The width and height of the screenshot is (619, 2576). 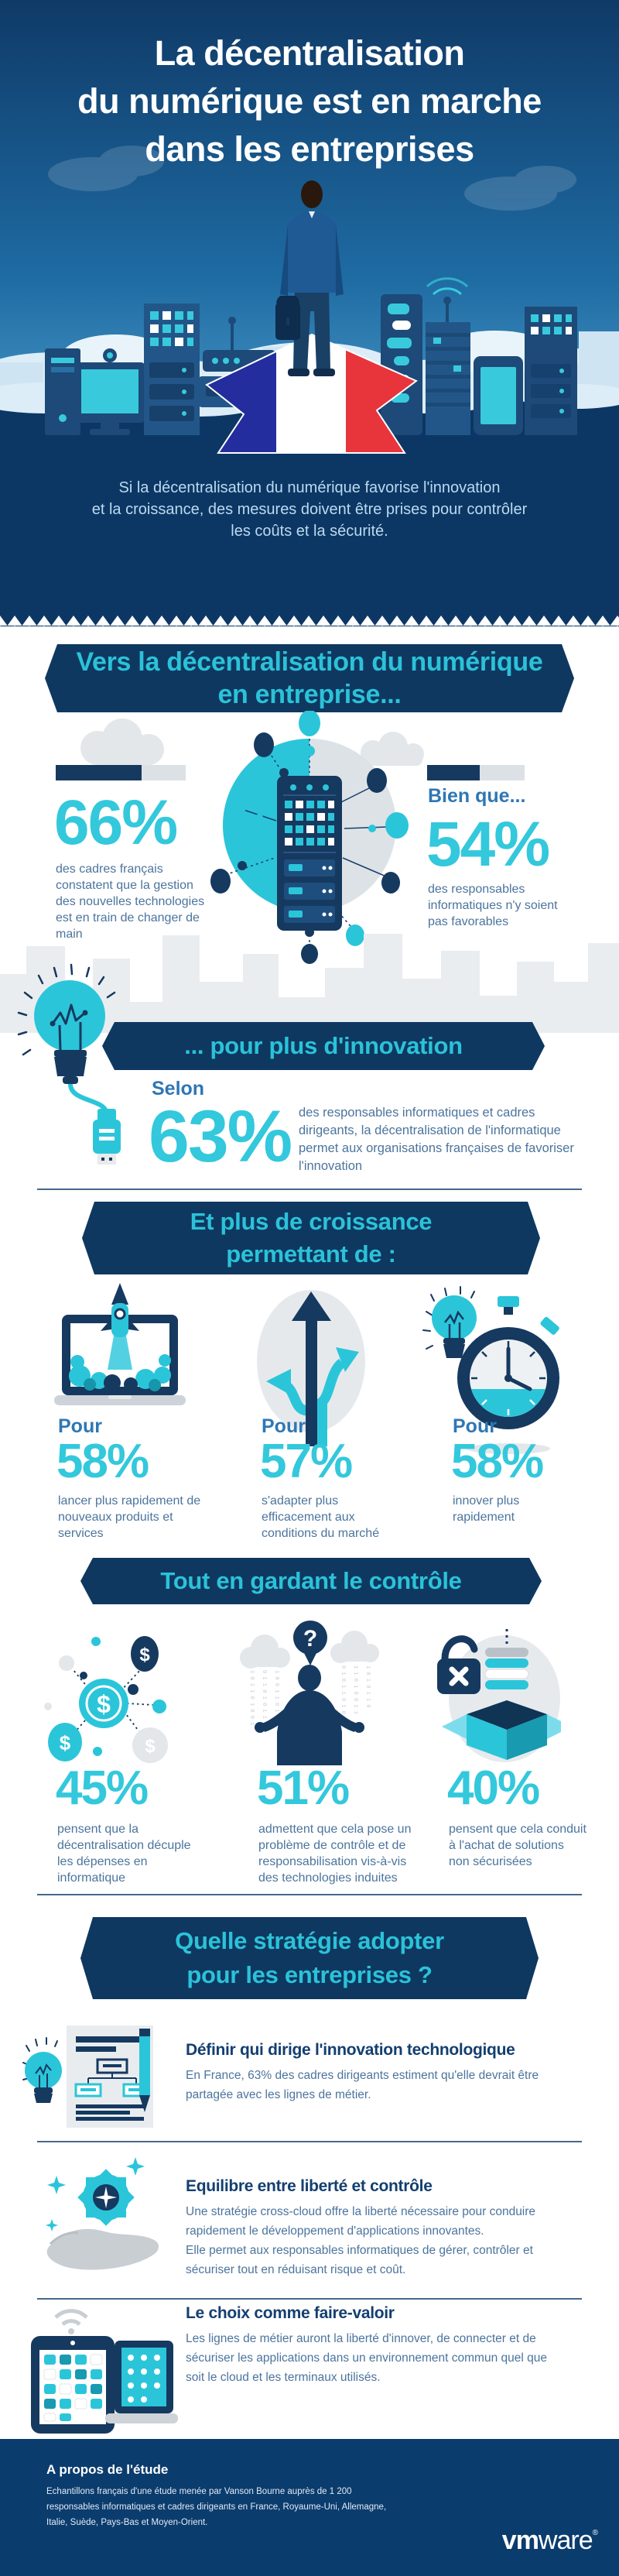 What do you see at coordinates (309, 983) in the screenshot?
I see `gray-skyline` at bounding box center [309, 983].